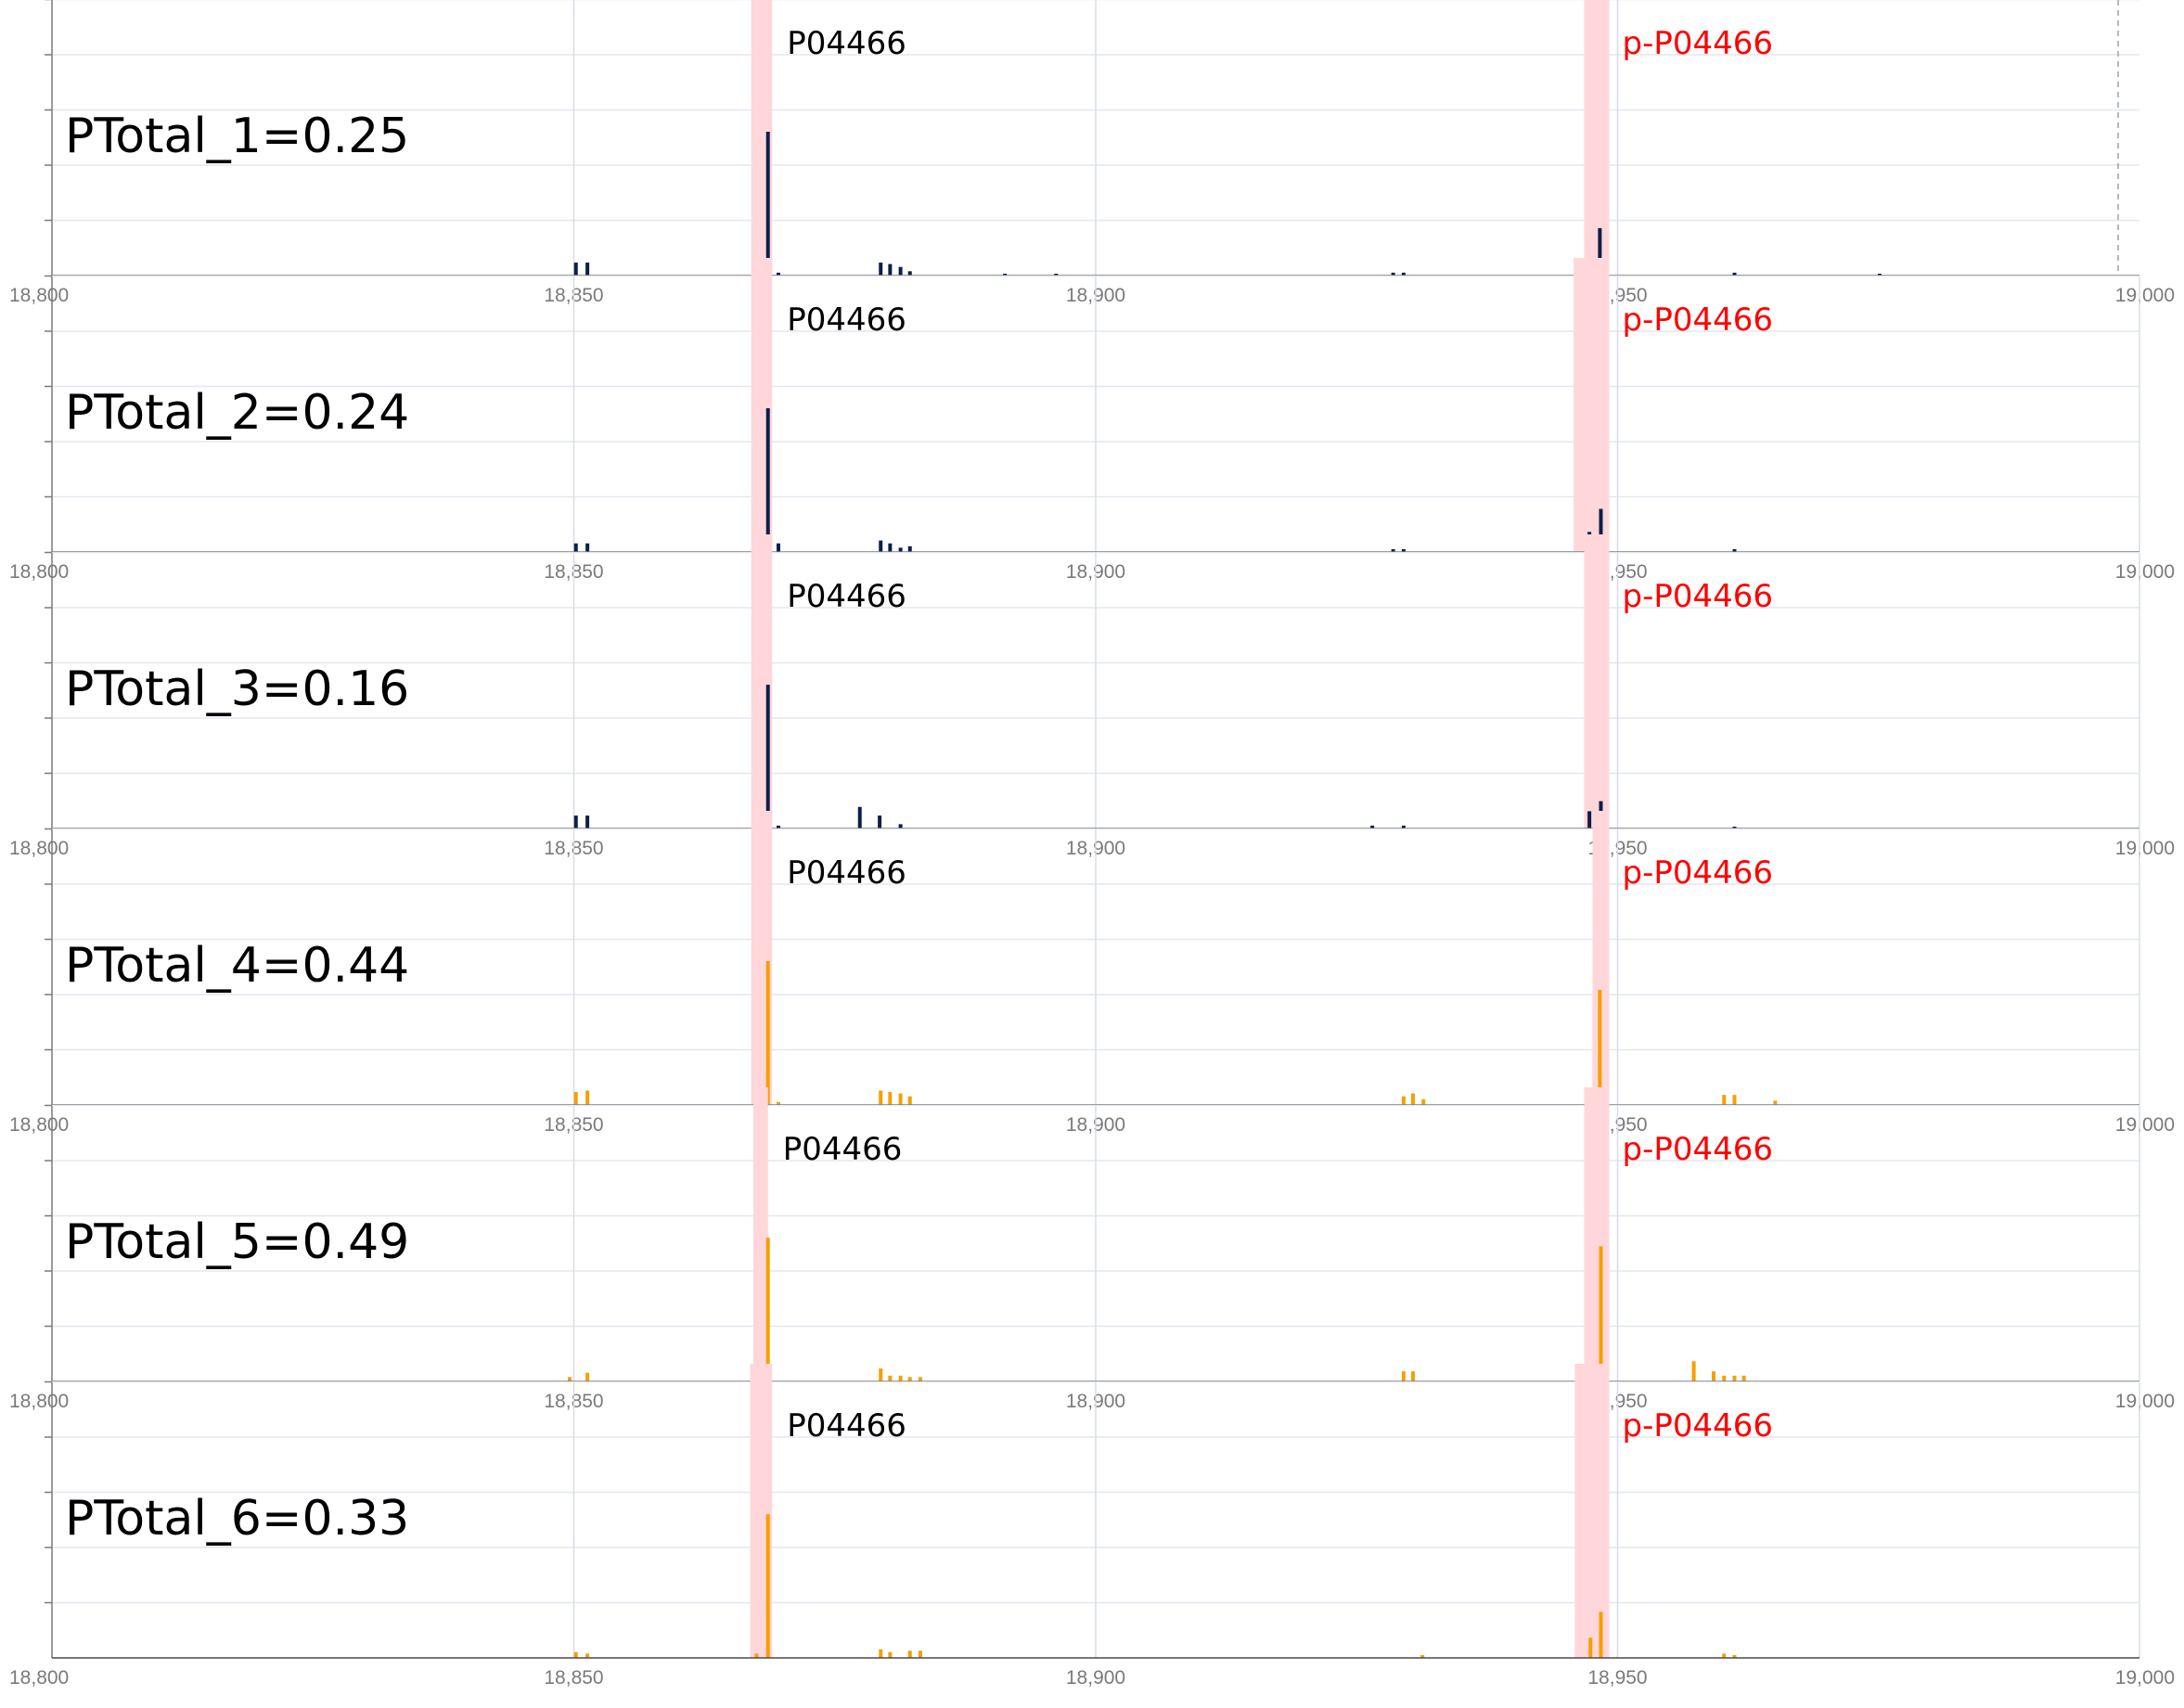 This screenshot has height=1708, width=2184. I want to click on ptotal-annotation: PTotal_5=0.49, so click(237, 1242).